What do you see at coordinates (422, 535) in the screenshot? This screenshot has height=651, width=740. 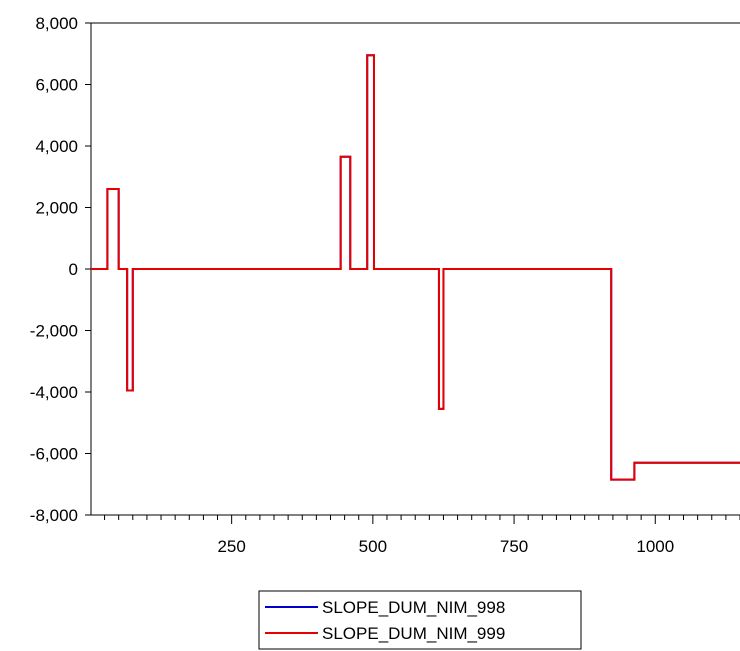 I see `x-axis: 250 500 750 1000` at bounding box center [422, 535].